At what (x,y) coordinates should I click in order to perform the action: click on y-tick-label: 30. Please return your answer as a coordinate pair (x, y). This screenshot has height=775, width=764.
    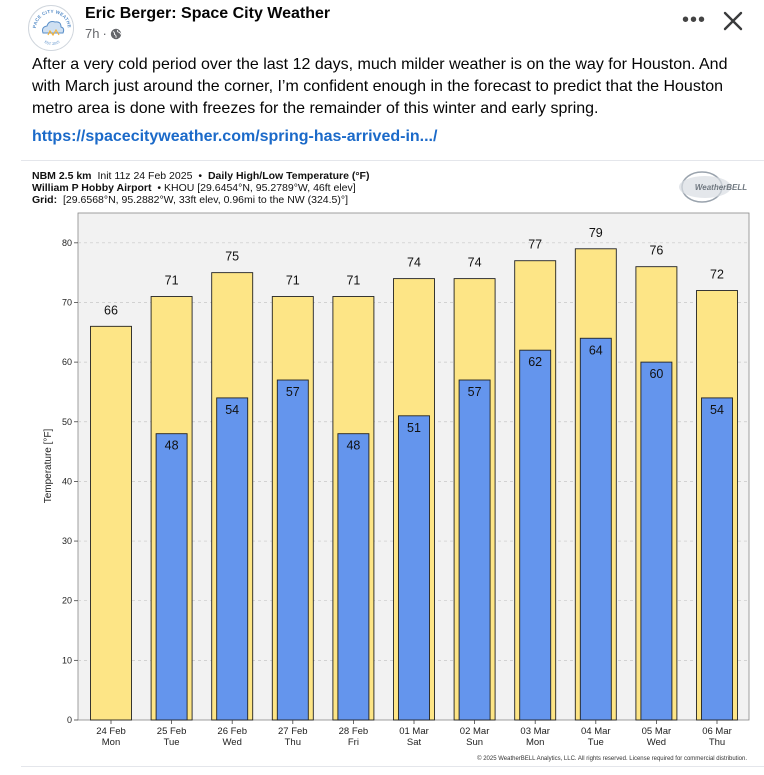
    Looking at the image, I should click on (67, 541).